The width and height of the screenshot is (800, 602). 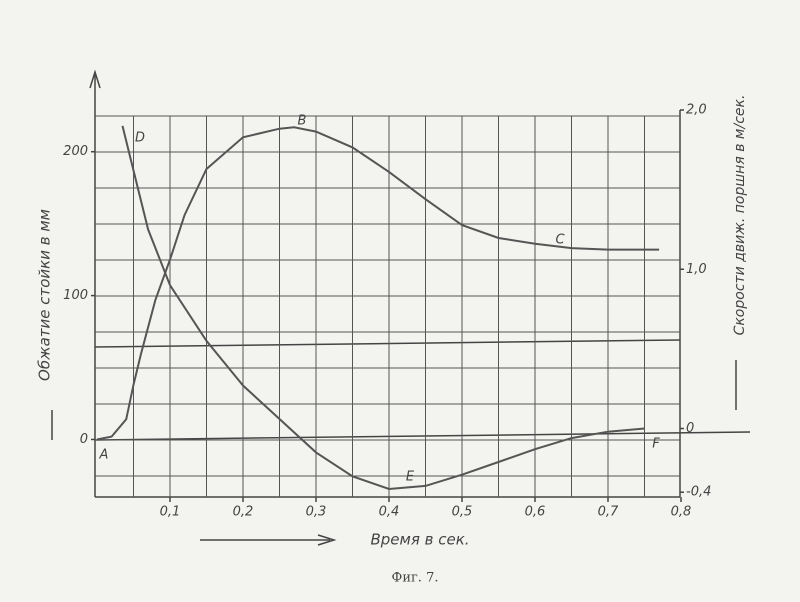 I want to click on point-label: A, so click(x=104, y=455).